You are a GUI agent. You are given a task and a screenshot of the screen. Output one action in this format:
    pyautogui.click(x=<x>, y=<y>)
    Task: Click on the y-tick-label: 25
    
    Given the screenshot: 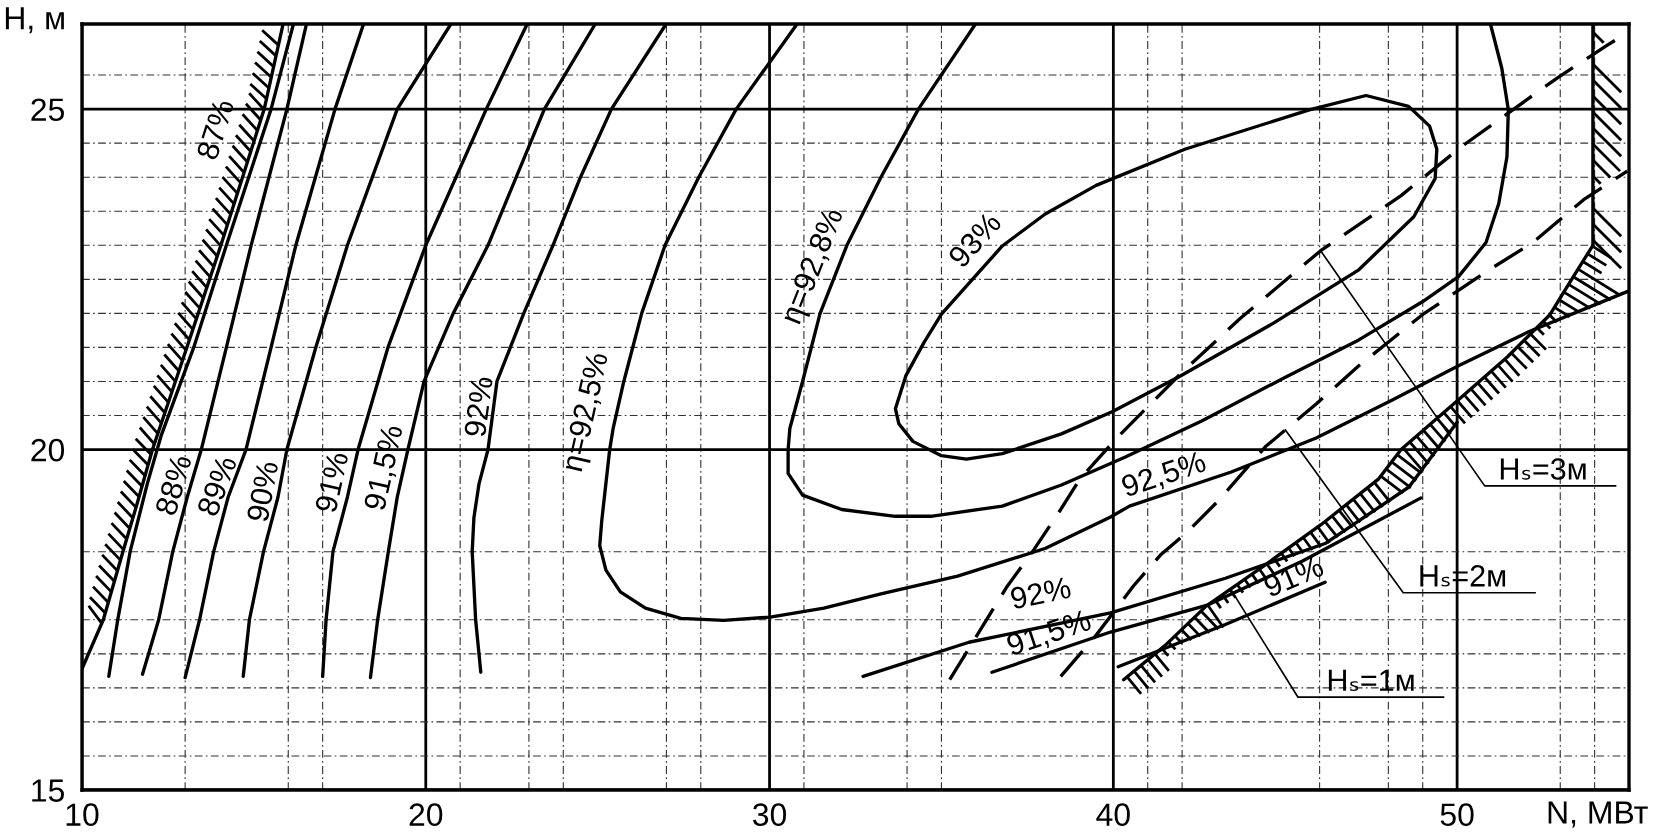 What is the action you would take?
    pyautogui.click(x=47, y=109)
    